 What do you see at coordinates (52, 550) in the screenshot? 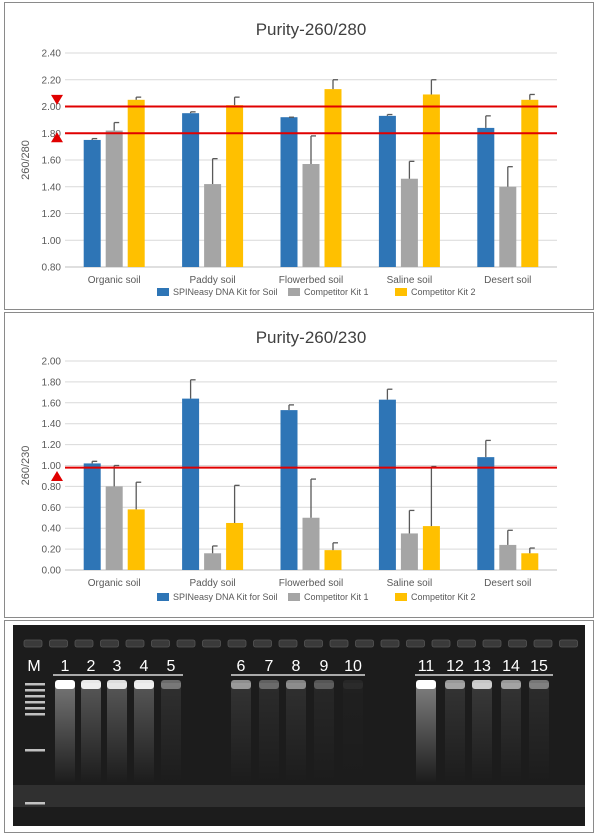
I see `y-tick-label: 0.20` at bounding box center [52, 550].